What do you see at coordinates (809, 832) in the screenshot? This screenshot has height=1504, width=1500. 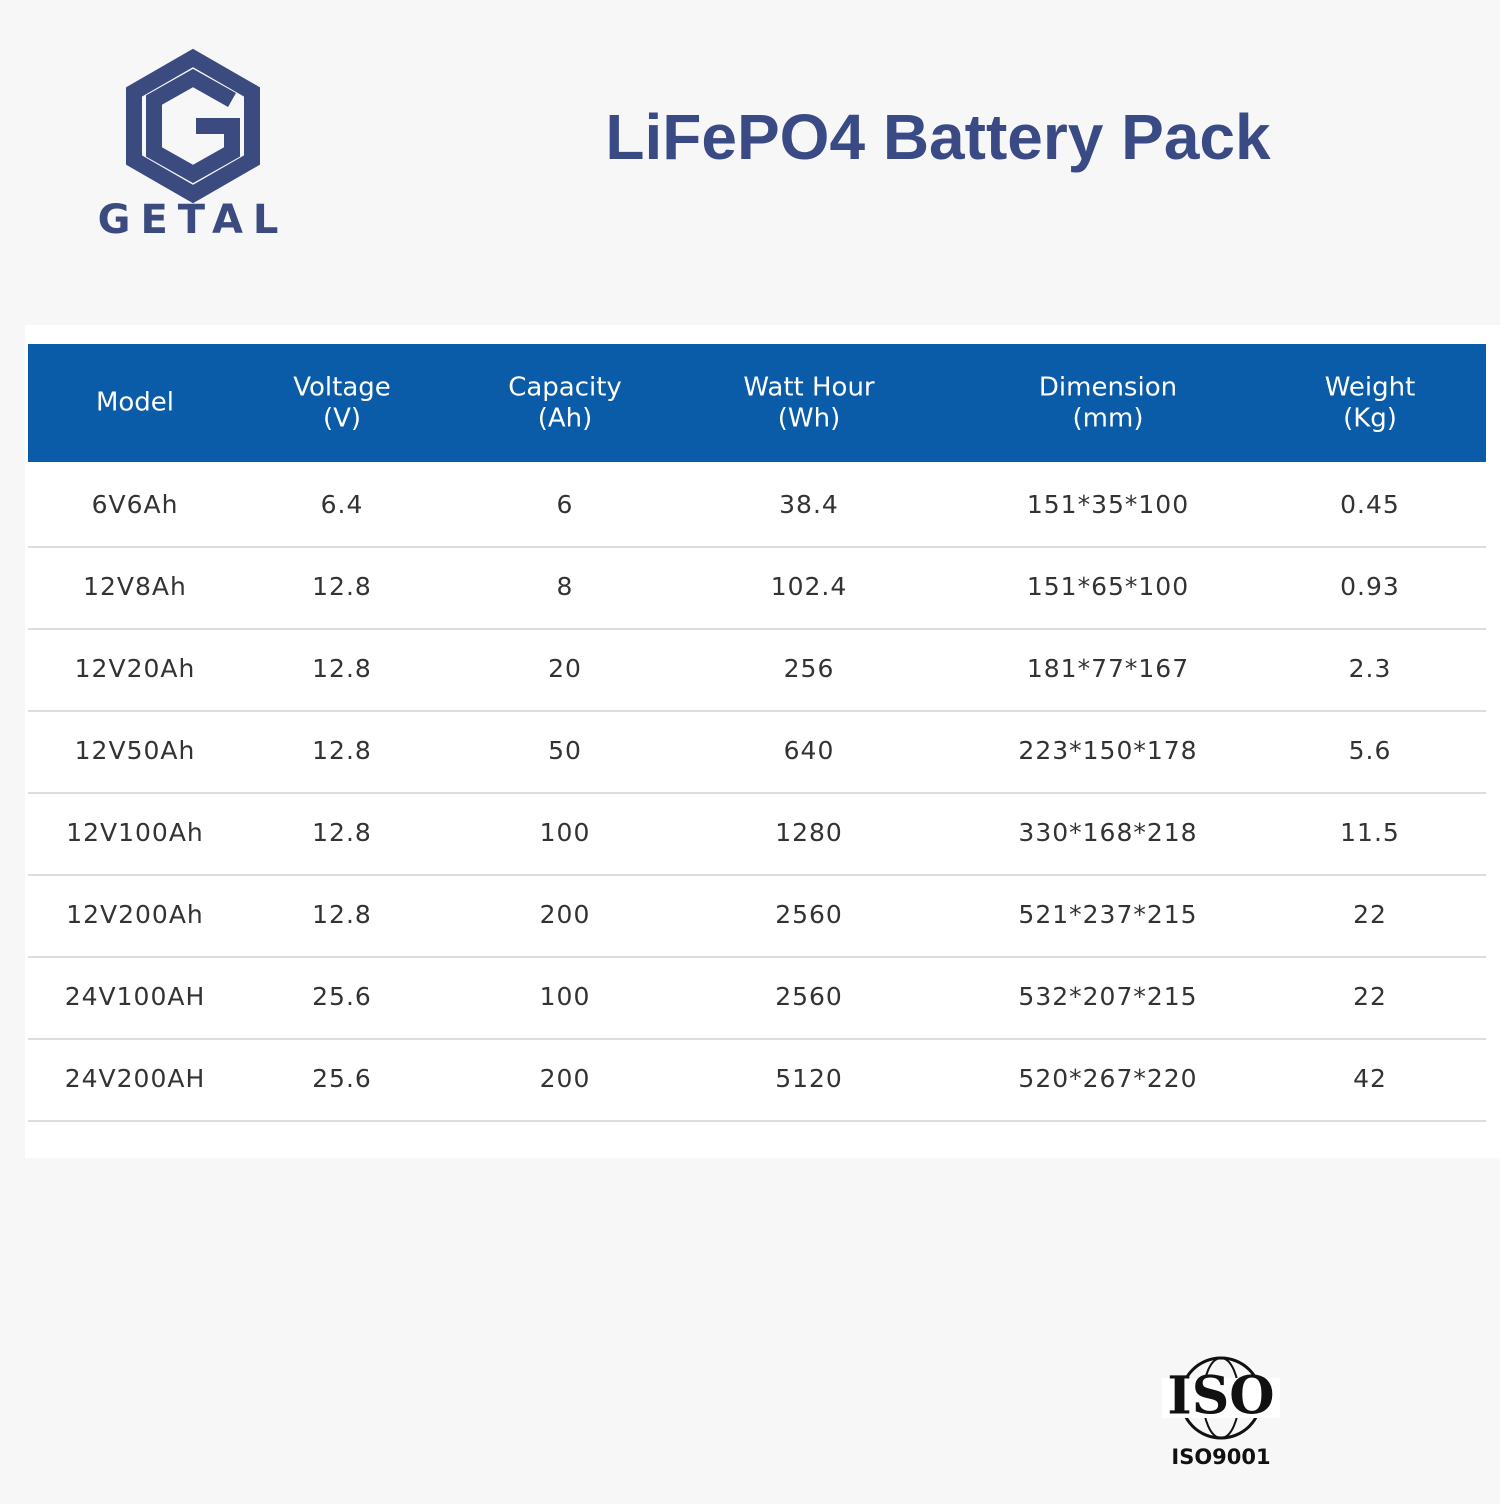 I see `table-cell: 1280` at bounding box center [809, 832].